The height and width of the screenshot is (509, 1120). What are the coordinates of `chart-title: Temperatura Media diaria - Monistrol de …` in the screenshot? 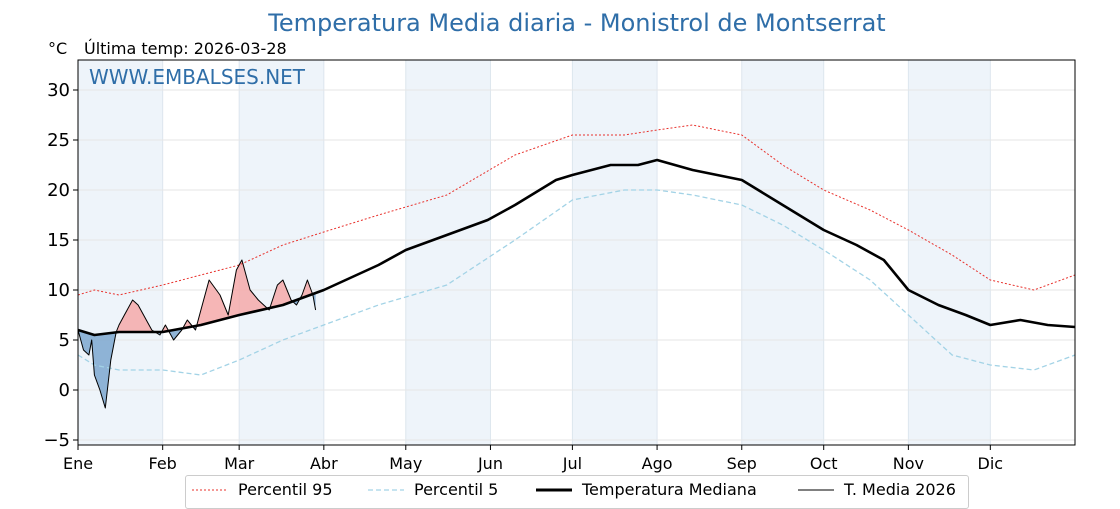 It's located at (576, 23).